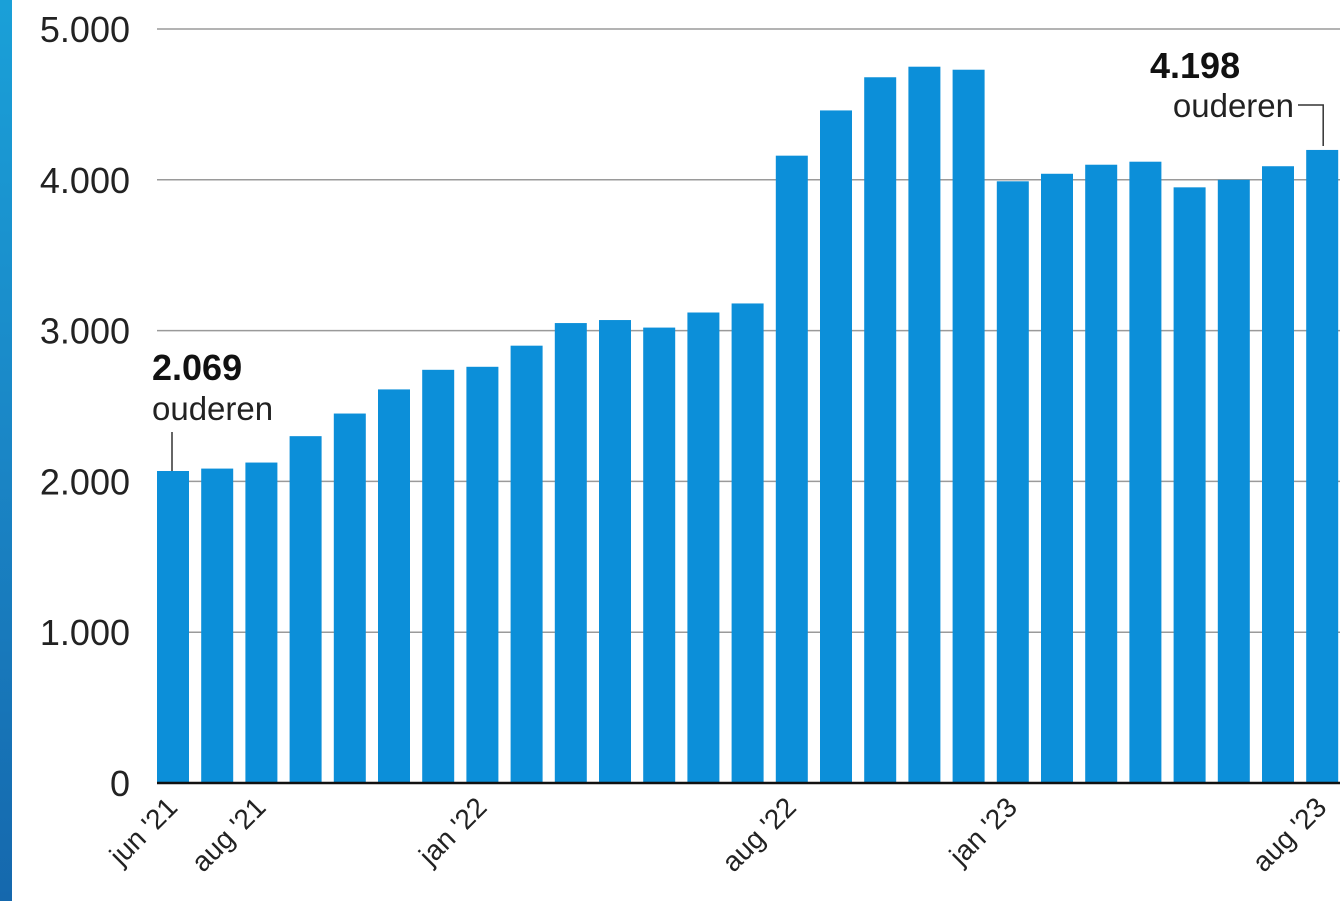 The image size is (1340, 901). I want to click on y-tick-label: 2.000, so click(85, 481).